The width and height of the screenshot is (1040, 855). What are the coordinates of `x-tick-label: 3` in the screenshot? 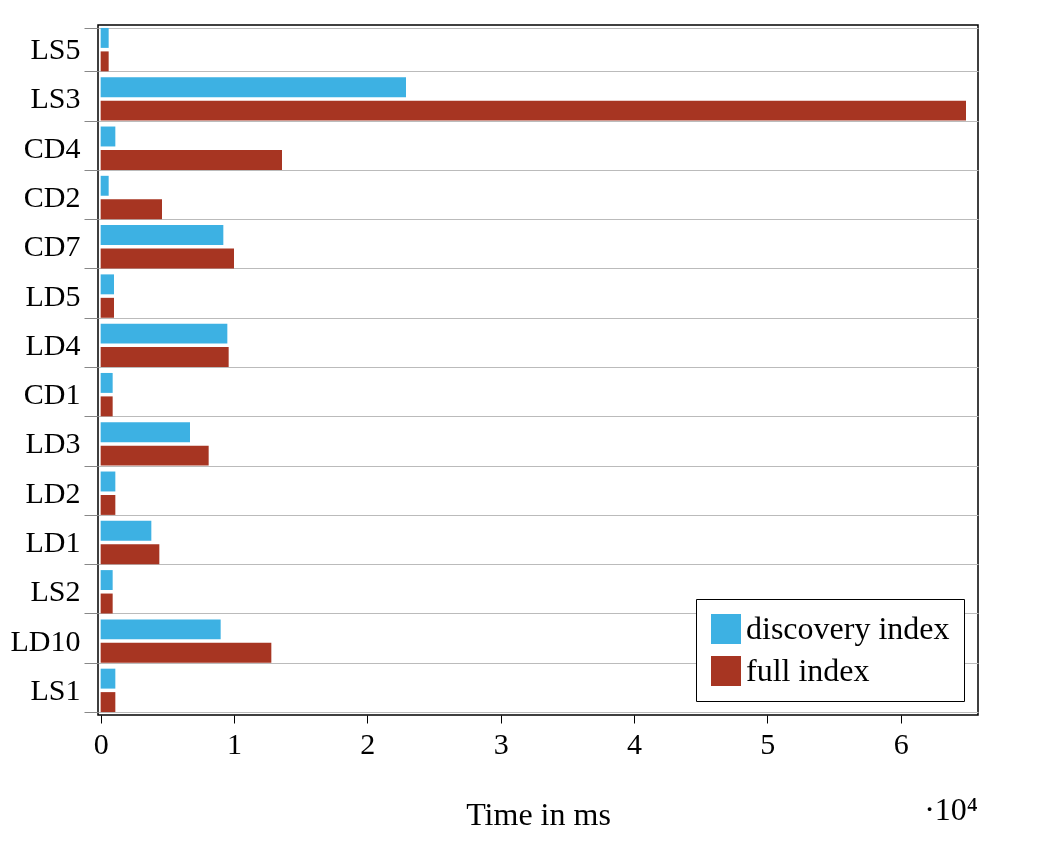 It's located at (501, 743).